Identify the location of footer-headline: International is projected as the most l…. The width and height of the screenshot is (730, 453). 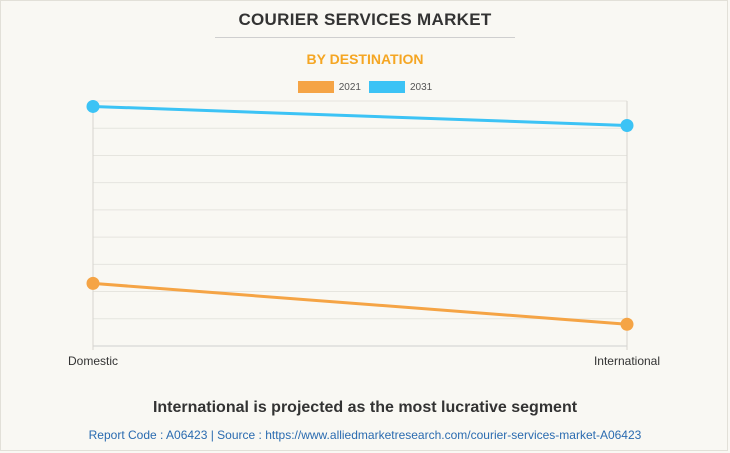
(365, 407).